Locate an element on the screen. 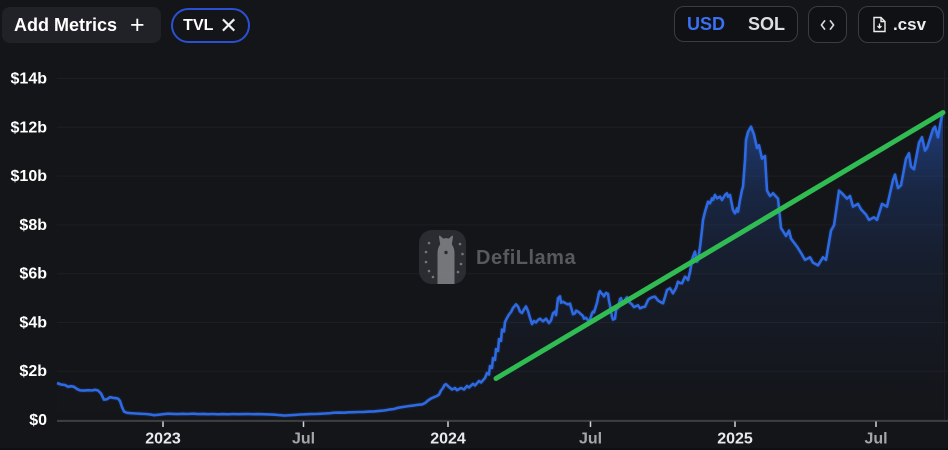 The width and height of the screenshot is (948, 450). svg-text: 2024 is located at coordinates (448, 439).